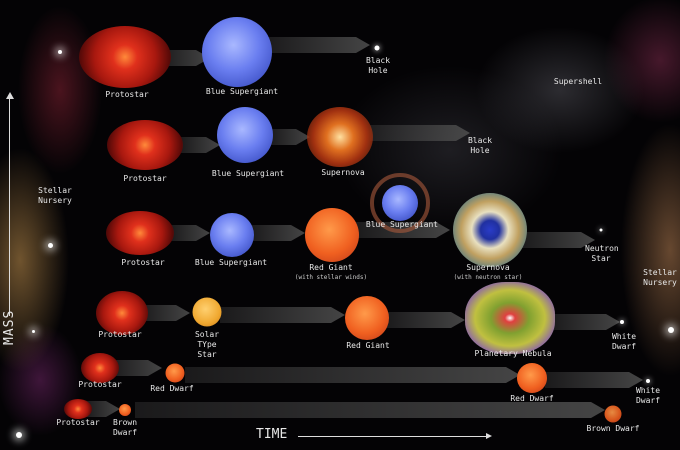 The image size is (680, 450). What do you see at coordinates (490, 230) in the screenshot?
I see `supernova-with-neutron-star` at bounding box center [490, 230].